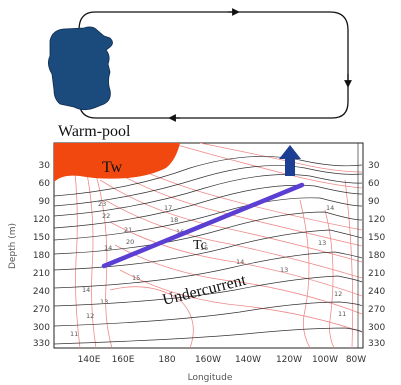  I want to click on tc-label: Tc, so click(200, 245).